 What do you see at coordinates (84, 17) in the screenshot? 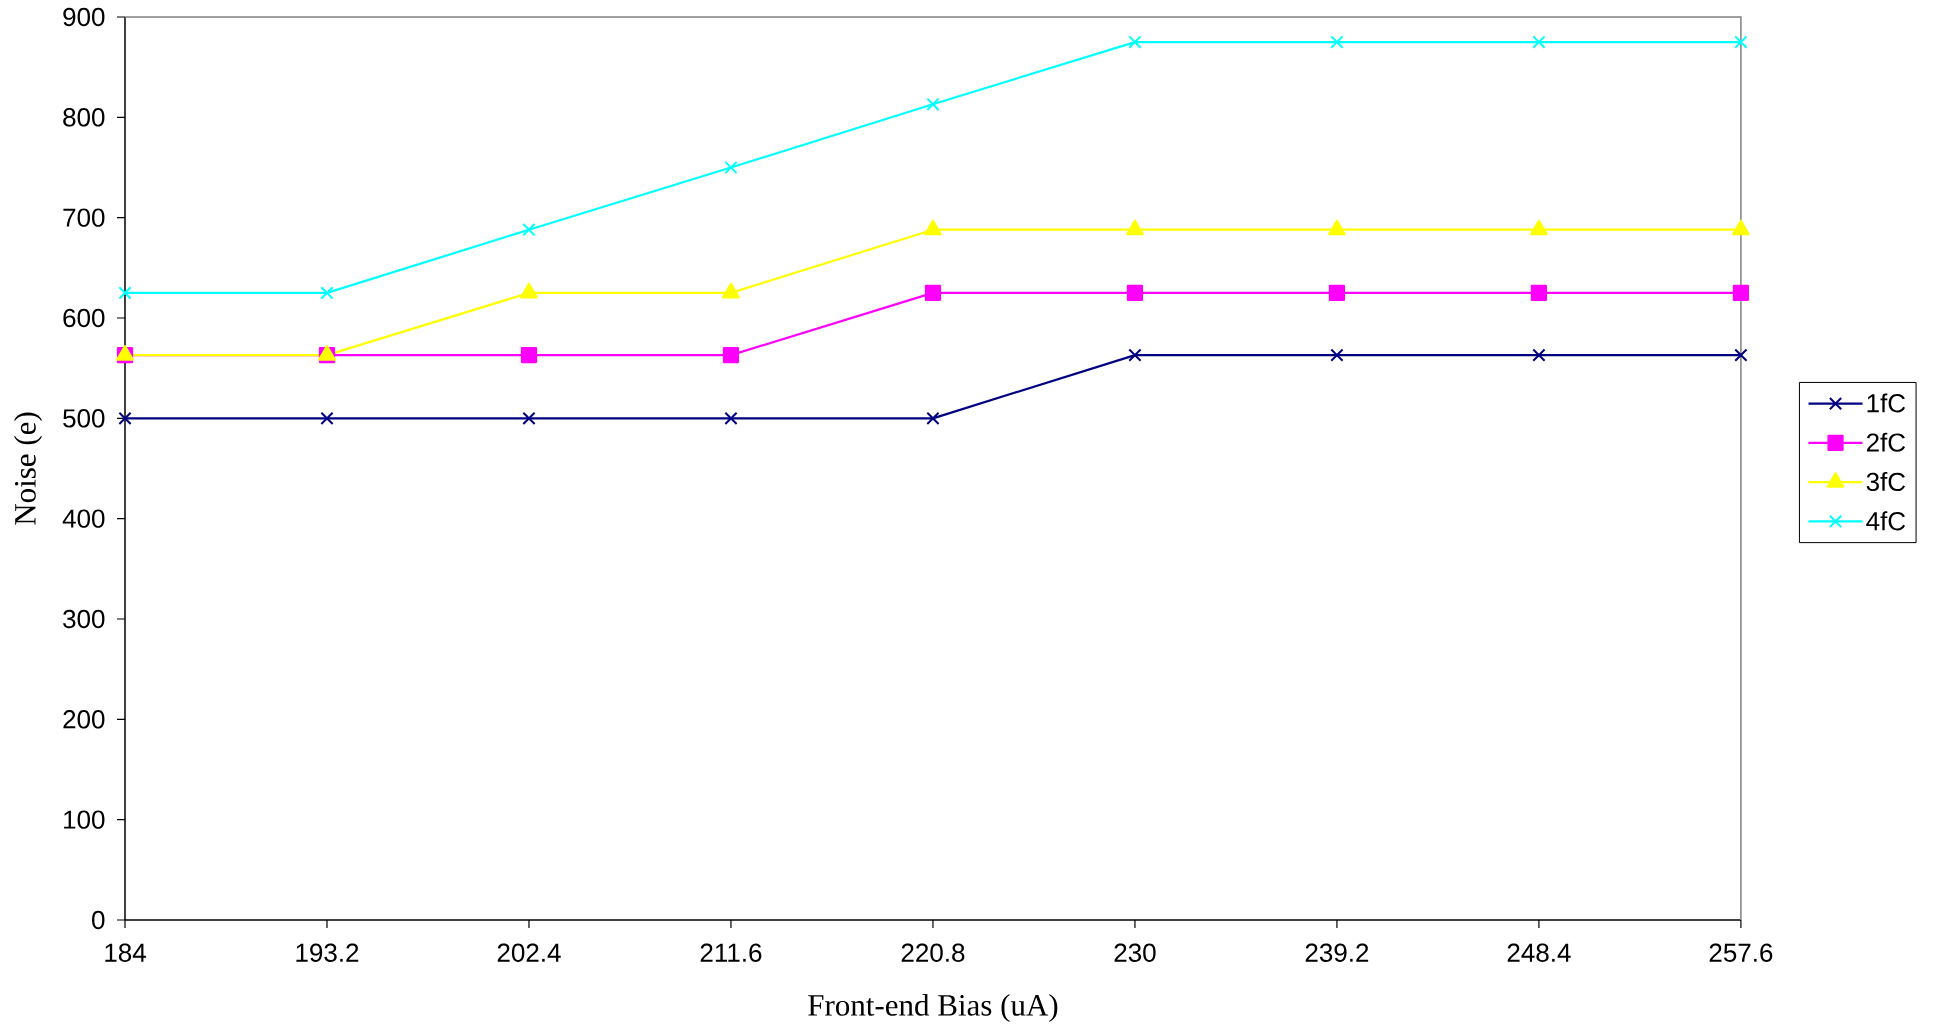
I see `y-tick-label: 900` at bounding box center [84, 17].